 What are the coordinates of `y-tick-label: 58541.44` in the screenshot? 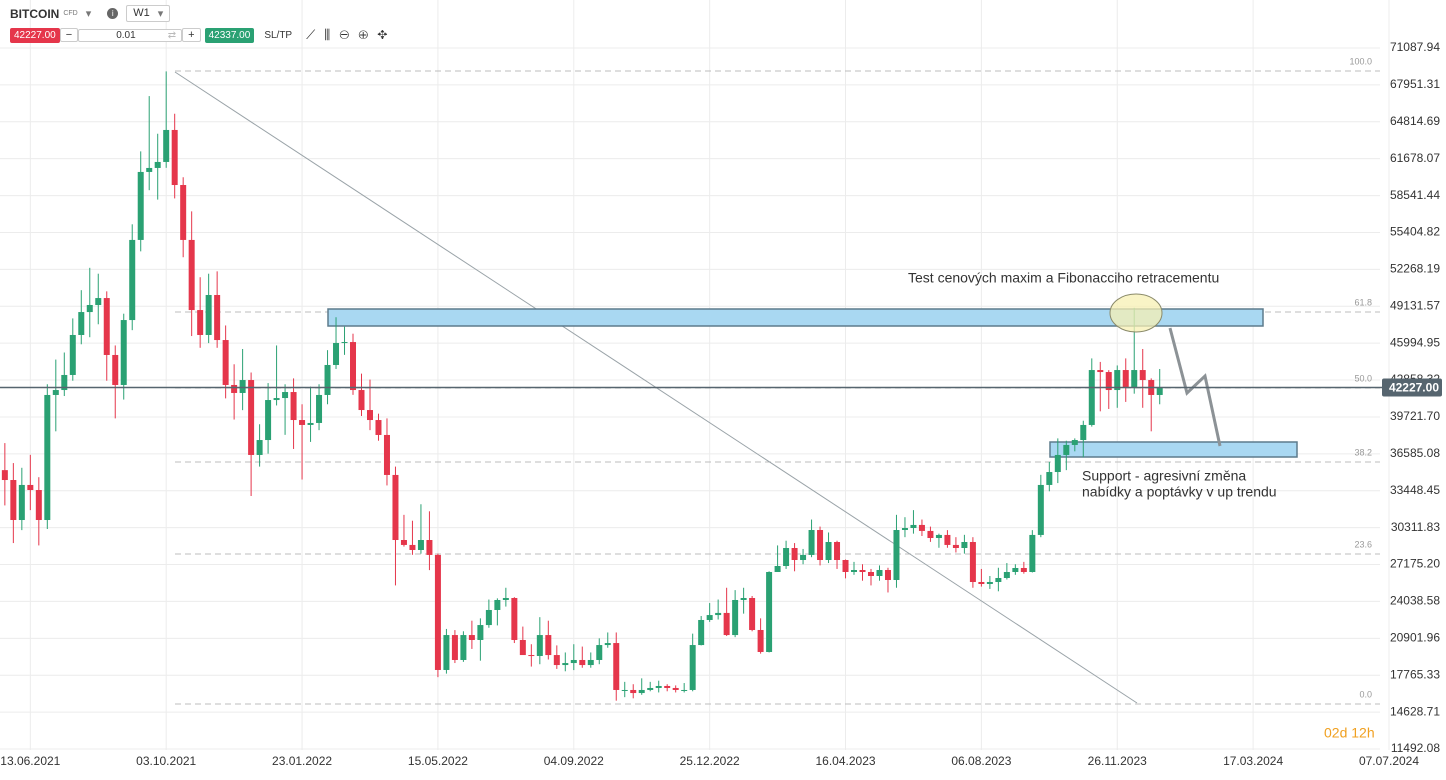 It's located at (1415, 195).